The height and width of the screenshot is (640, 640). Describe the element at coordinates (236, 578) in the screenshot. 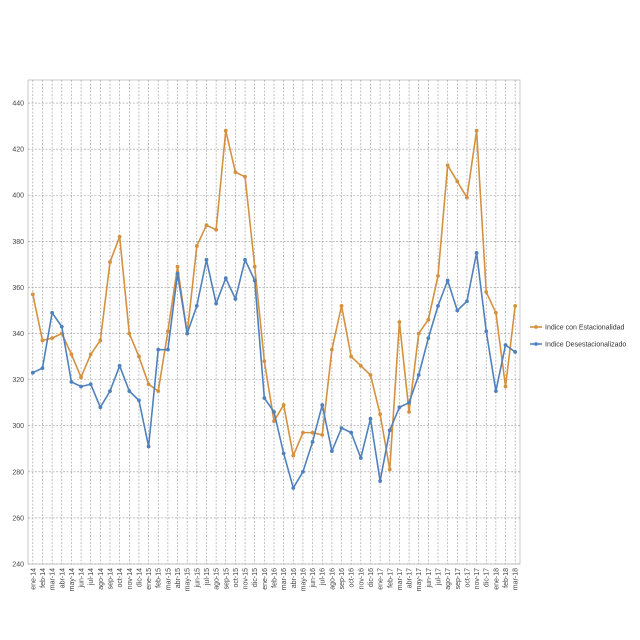

I see `x-tick-label: oct-15` at that location.